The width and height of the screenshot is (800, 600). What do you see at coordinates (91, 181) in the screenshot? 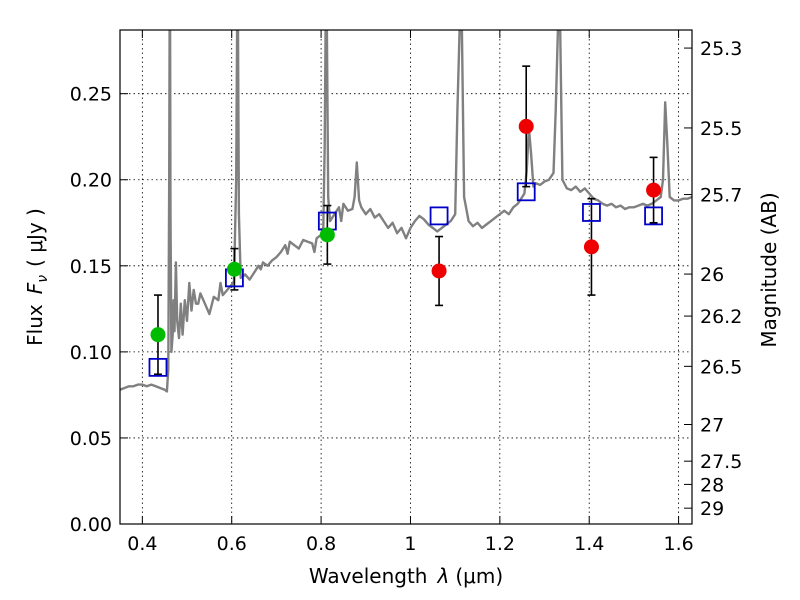
I see `y-tick-label: 0.20` at bounding box center [91, 181].